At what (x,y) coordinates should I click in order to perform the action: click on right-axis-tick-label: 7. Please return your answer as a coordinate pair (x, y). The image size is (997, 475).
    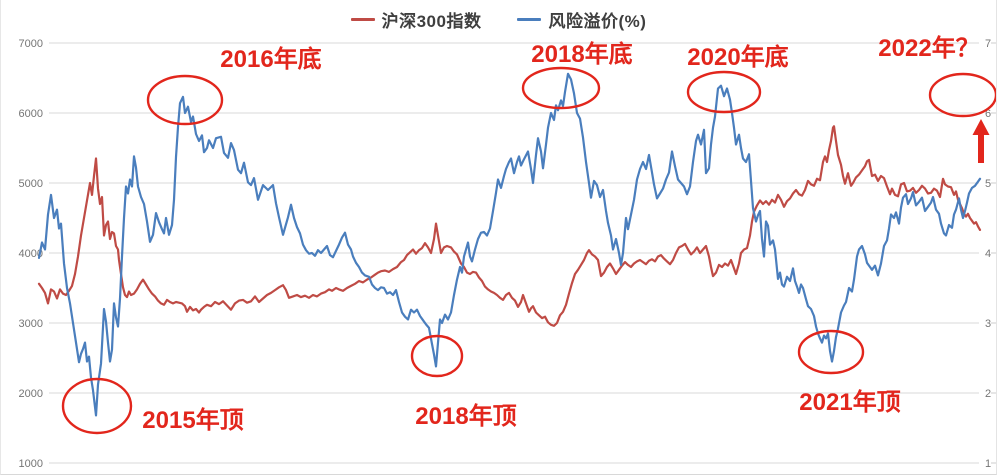
    Looking at the image, I should click on (988, 44).